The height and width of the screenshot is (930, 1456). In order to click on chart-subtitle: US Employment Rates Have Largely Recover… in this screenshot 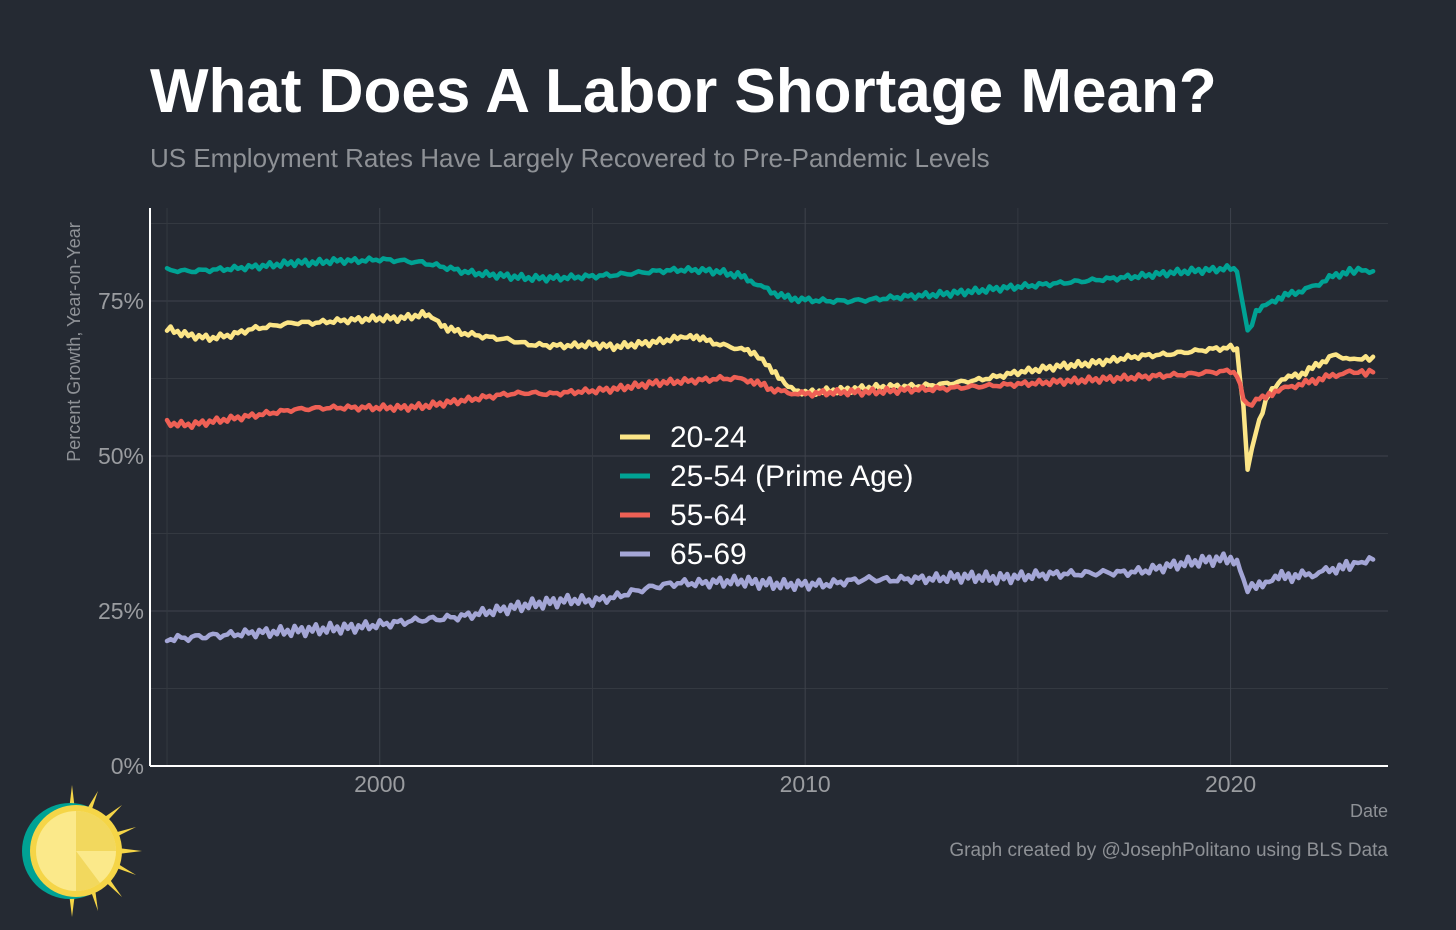, I will do `click(570, 158)`.